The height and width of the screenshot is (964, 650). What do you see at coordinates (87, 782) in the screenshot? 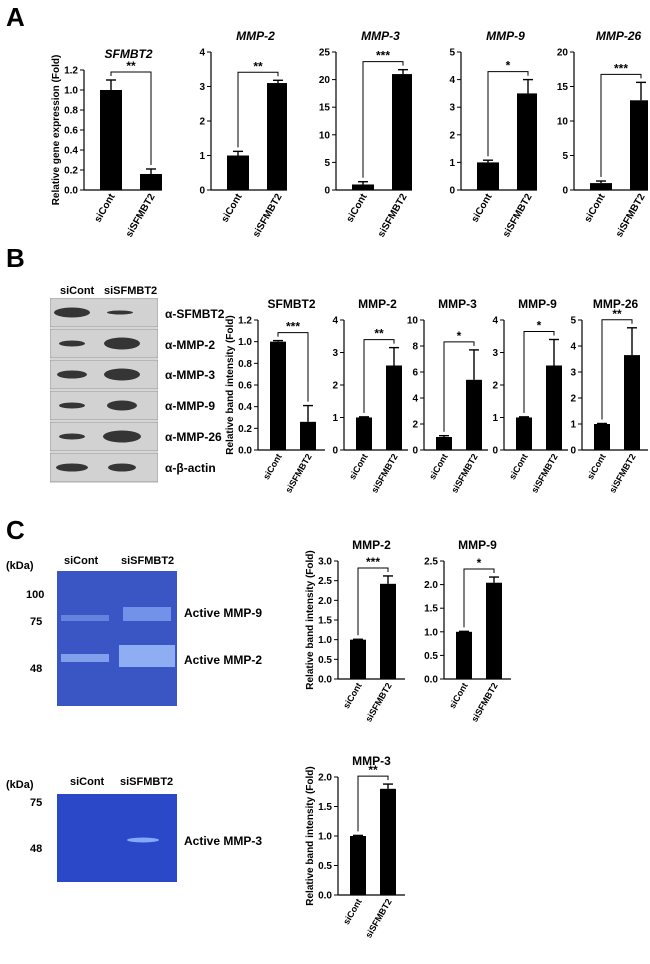
I see `zymo2-lane-sicont: siCont` at bounding box center [87, 782].